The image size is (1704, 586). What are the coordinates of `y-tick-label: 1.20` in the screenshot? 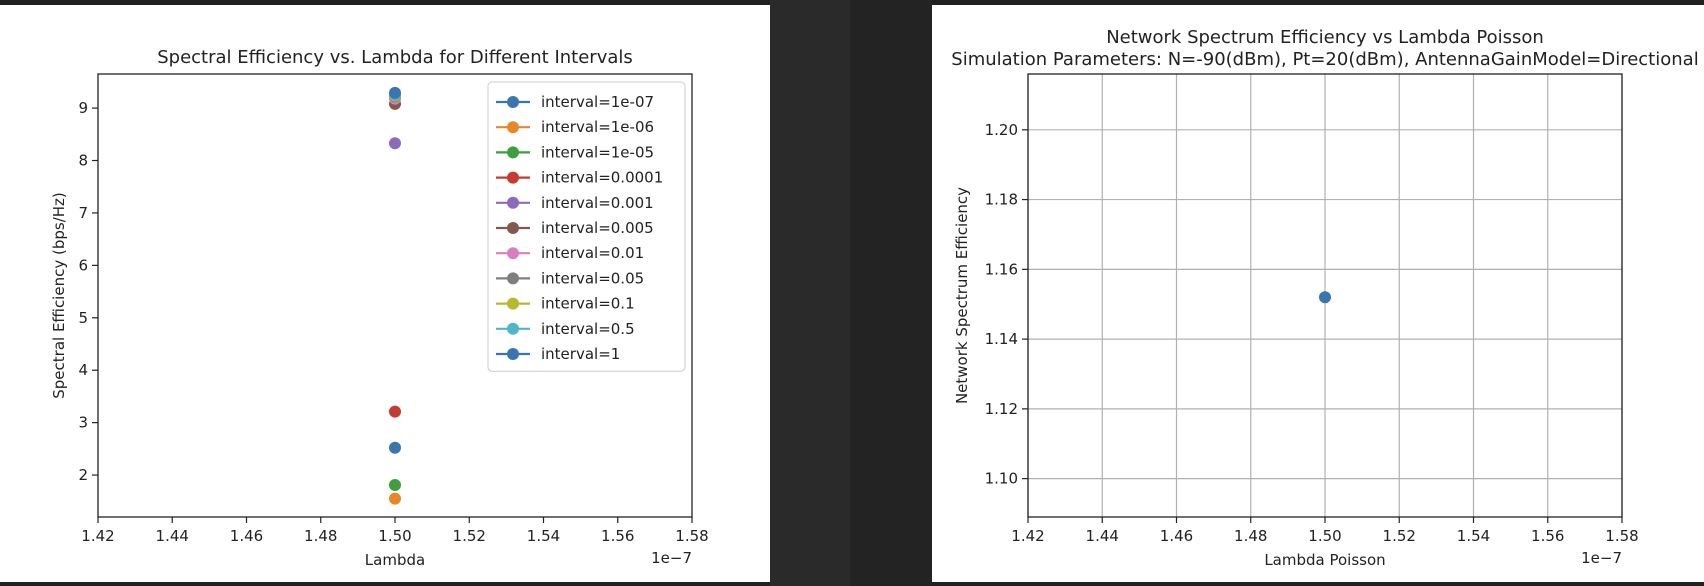 It's located at (1001, 130).